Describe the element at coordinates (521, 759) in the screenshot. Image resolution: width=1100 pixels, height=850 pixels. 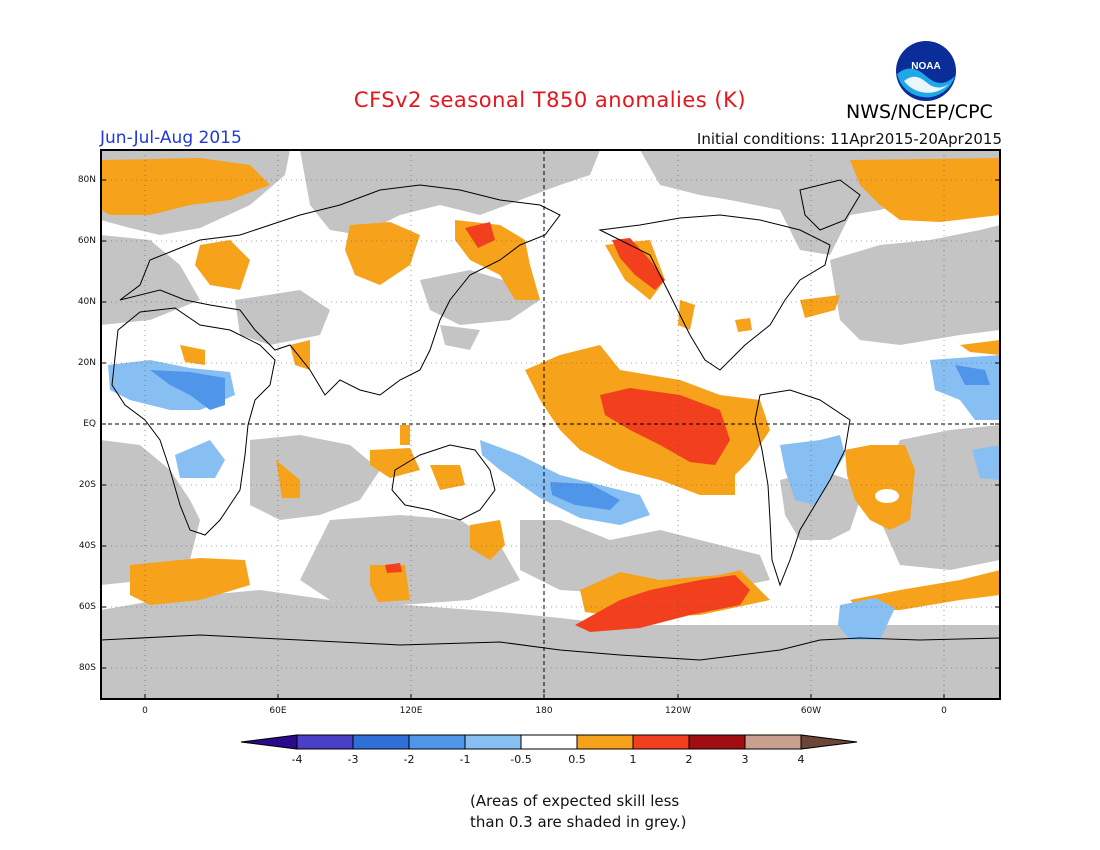
I see `colorbar-label: -0.5` at that location.